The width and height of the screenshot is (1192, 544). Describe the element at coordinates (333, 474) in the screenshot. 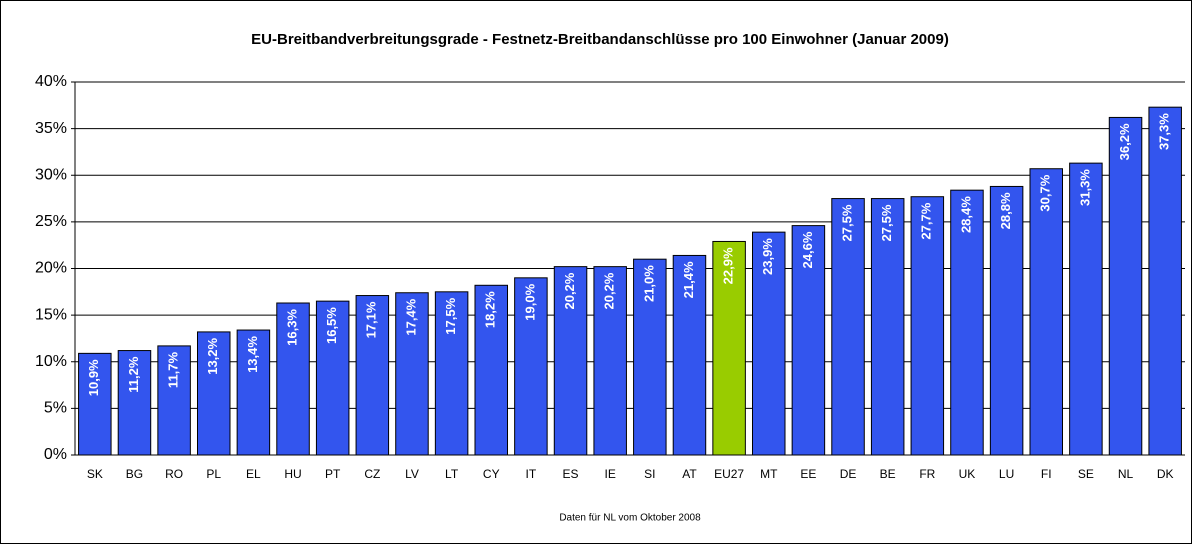

I see `x-tick-label: PT` at that location.